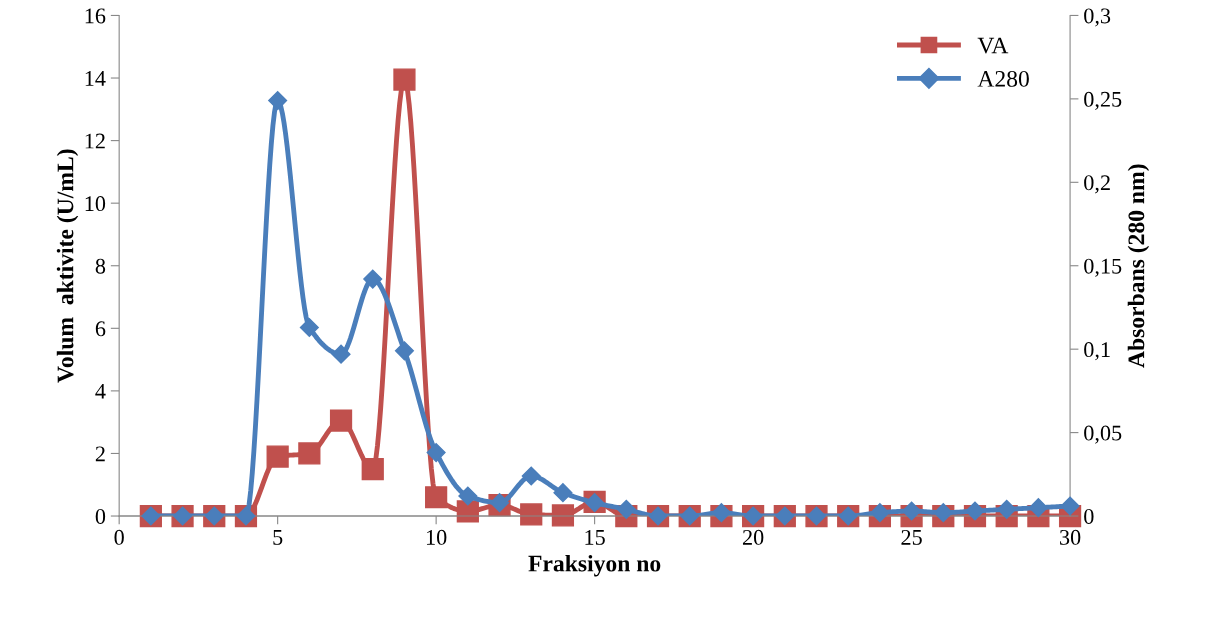  Describe the element at coordinates (594, 565) in the screenshot. I see `x-axis-title: Fraksiyon no` at that location.